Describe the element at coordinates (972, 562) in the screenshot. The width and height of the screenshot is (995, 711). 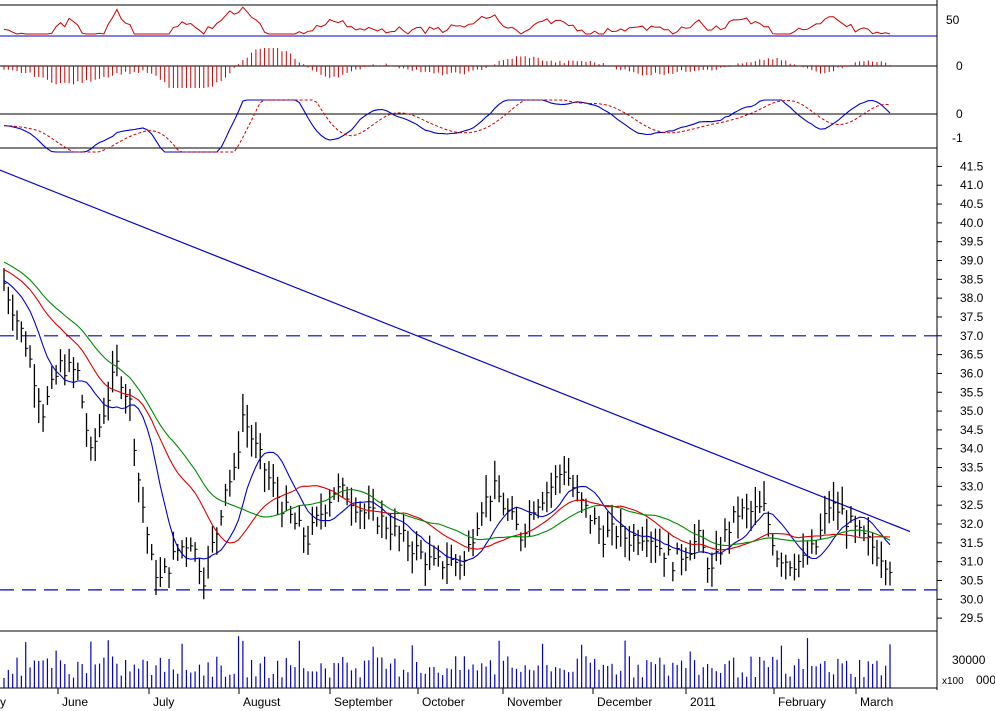
I see `price-tick-label: 31.0` at that location.